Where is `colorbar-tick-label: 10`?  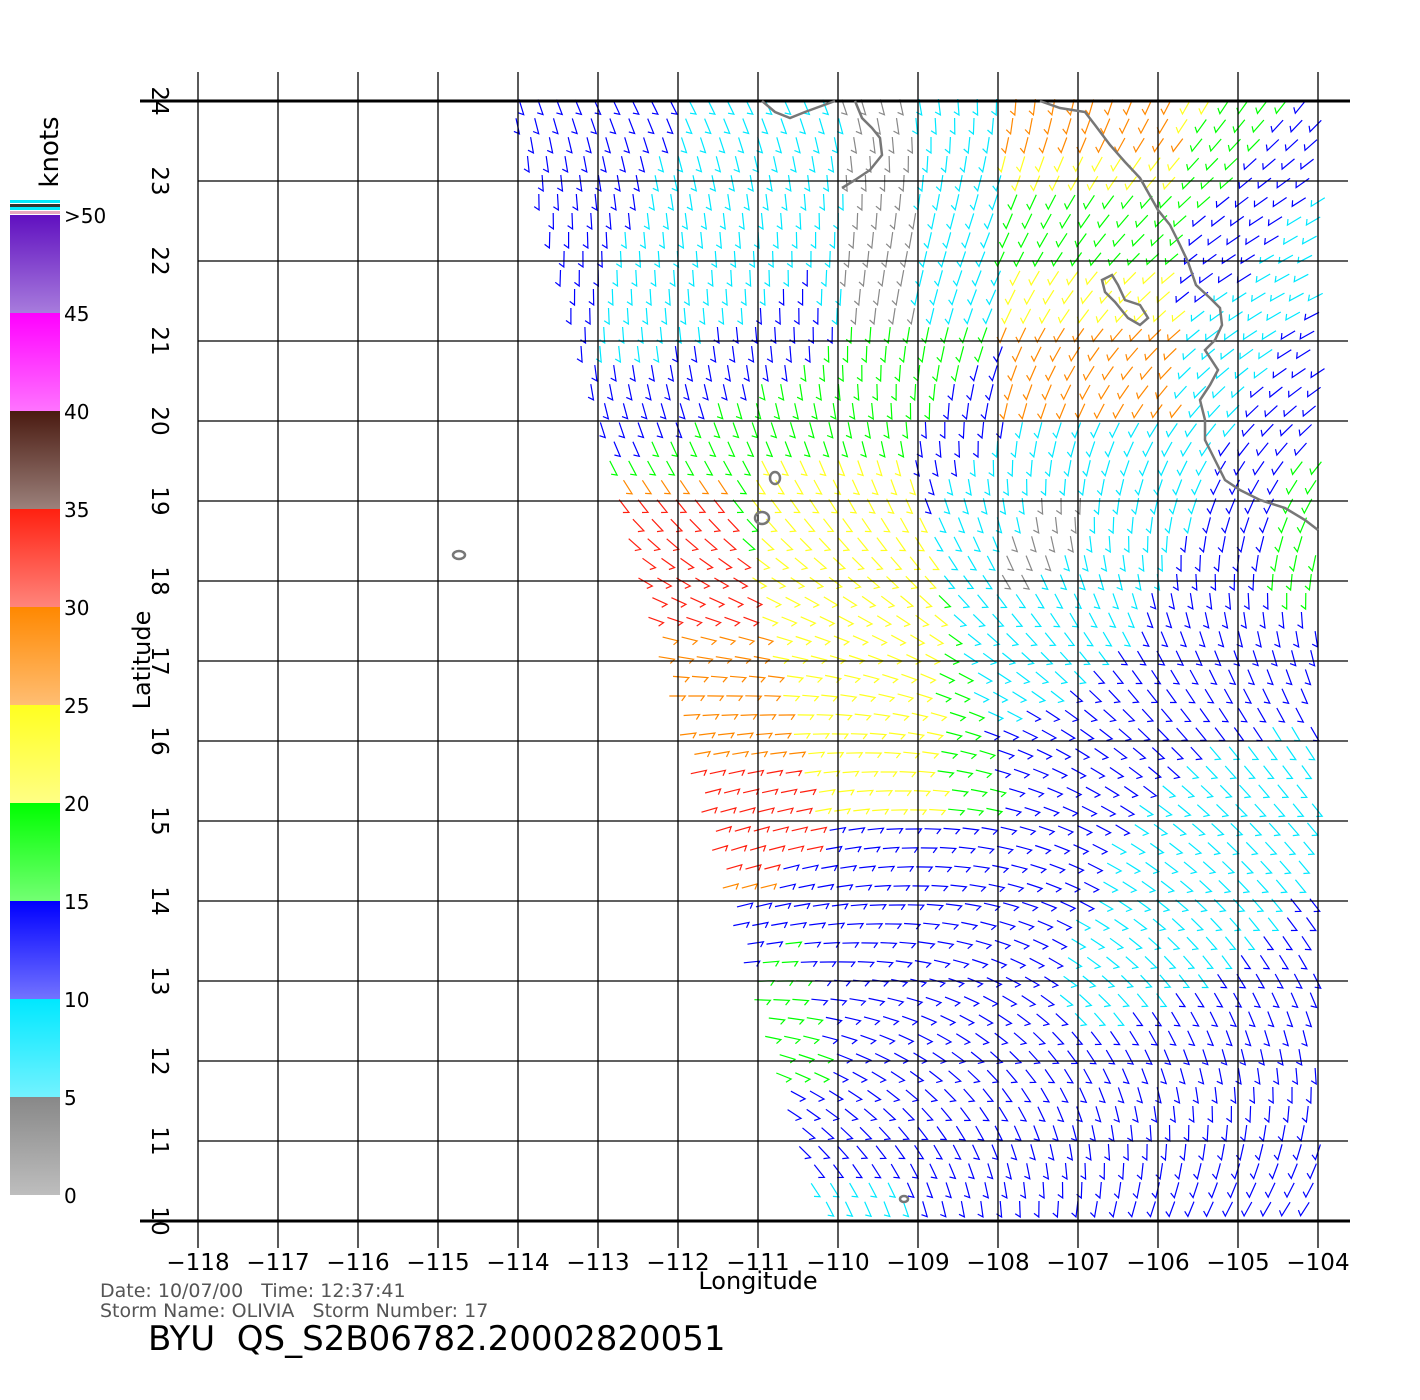
colorbar-tick-label: 10 is located at coordinates (76, 1000).